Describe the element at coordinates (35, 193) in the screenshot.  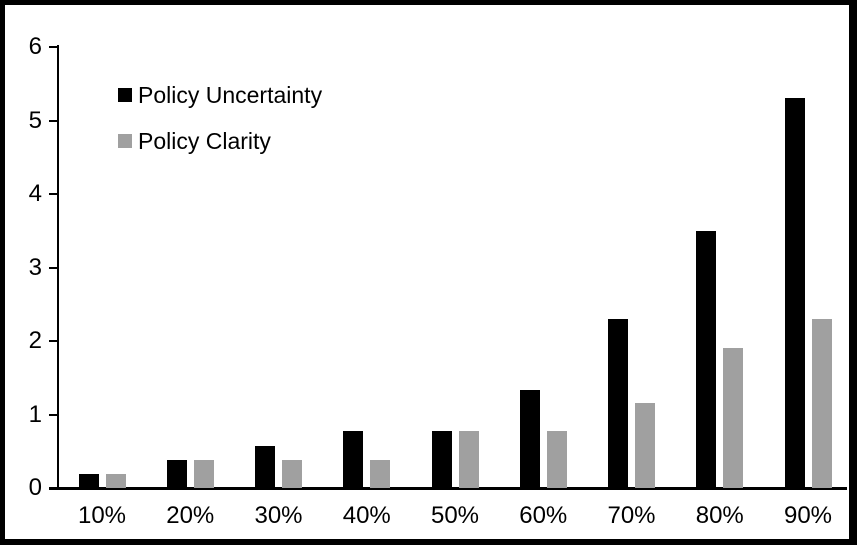
I see `y-tick-label-4: 4` at that location.